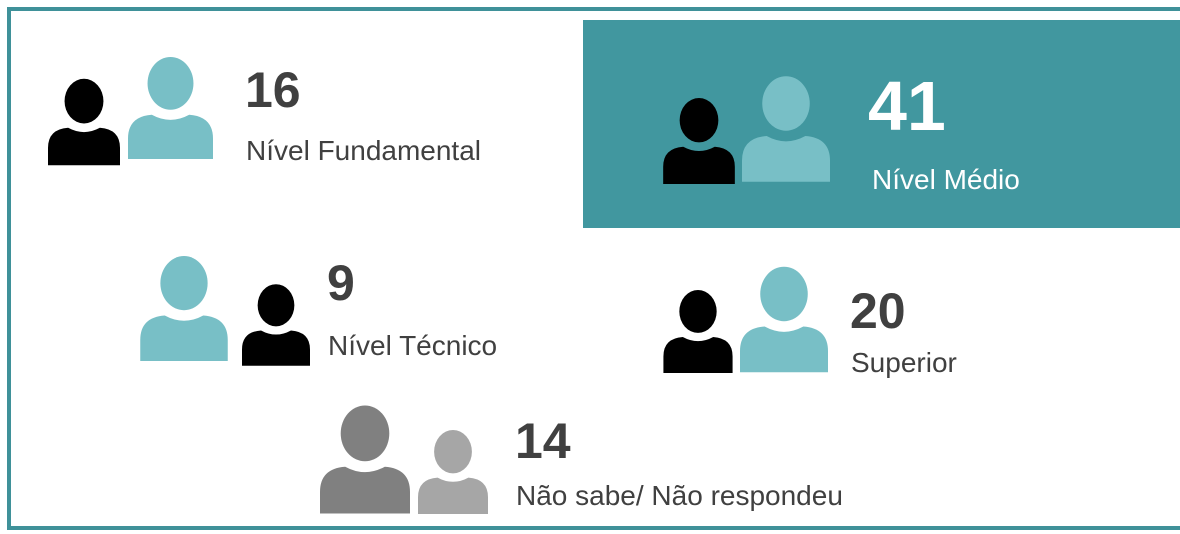 This screenshot has width=1180, height=534. Describe the element at coordinates (341, 283) in the screenshot. I see `count: 9` at that location.